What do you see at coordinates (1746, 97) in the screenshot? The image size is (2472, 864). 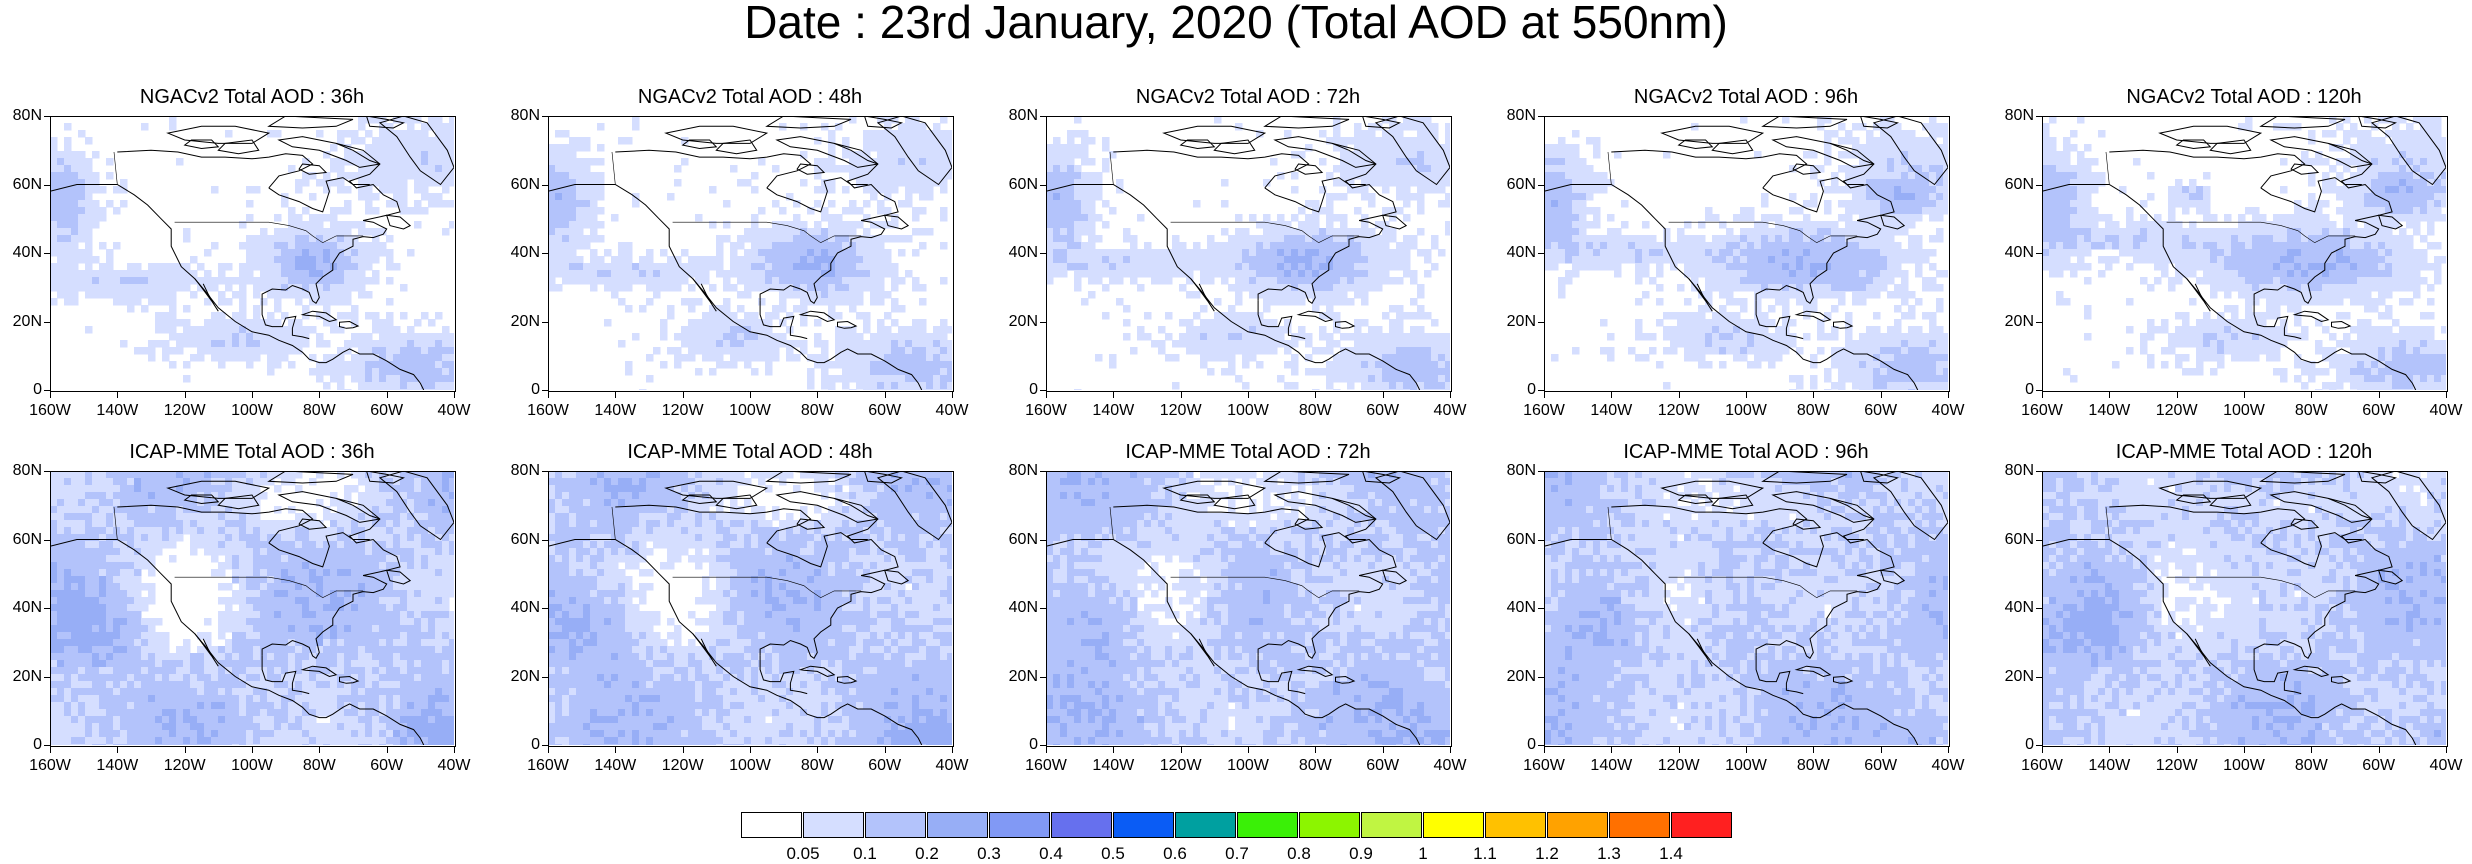 I see `panel-title: NGACv2 Total AOD : 96h` at bounding box center [1746, 97].